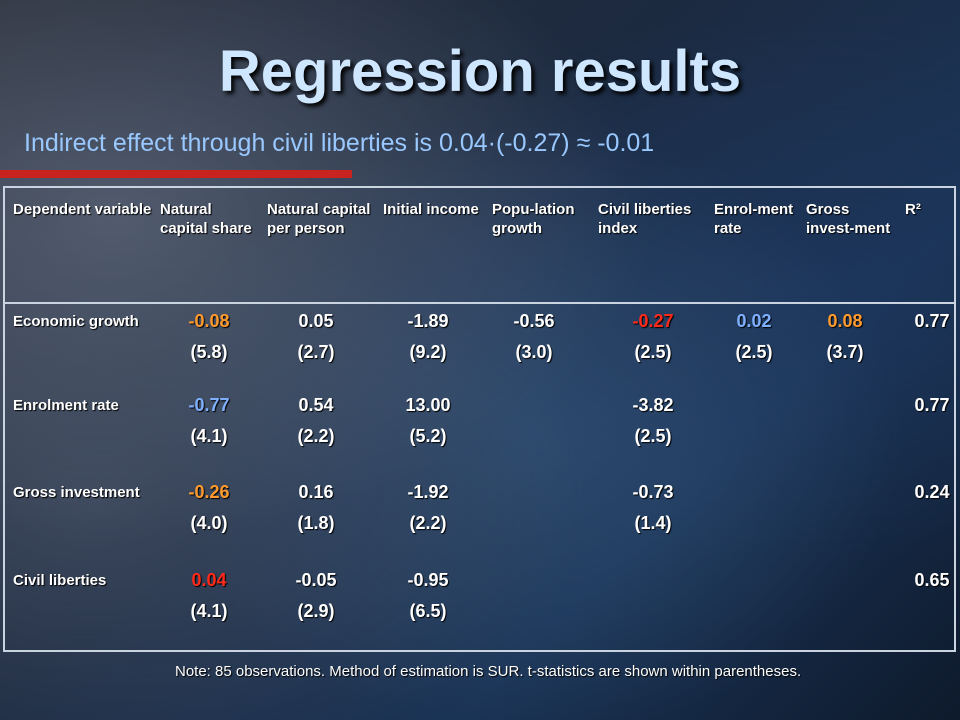  Describe the element at coordinates (534, 352) in the screenshot. I see `t-statistic: (3.0)` at that location.